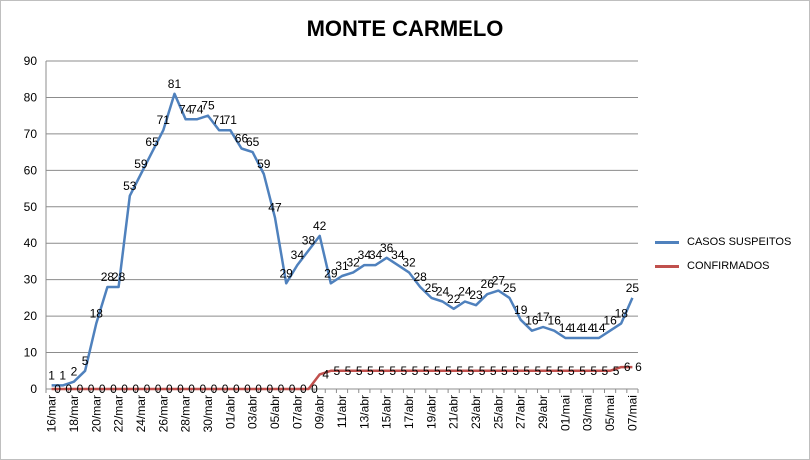 The width and height of the screenshot is (810, 460). What do you see at coordinates (632, 413) in the screenshot?
I see `x-tick-label: 07/mai` at bounding box center [632, 413].